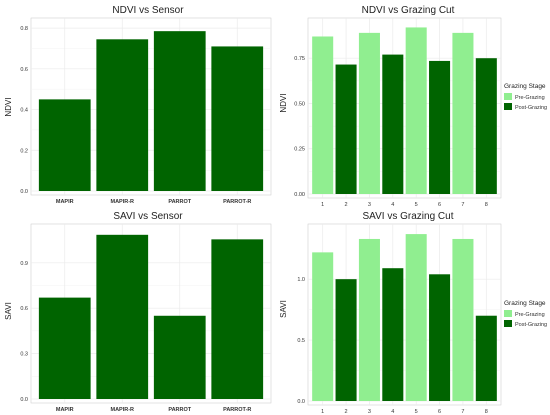 The width and height of the screenshot is (550, 415). I want to click on y-tick-layer: 0.00 0.25 0.50 0.75, so click(299, 127).